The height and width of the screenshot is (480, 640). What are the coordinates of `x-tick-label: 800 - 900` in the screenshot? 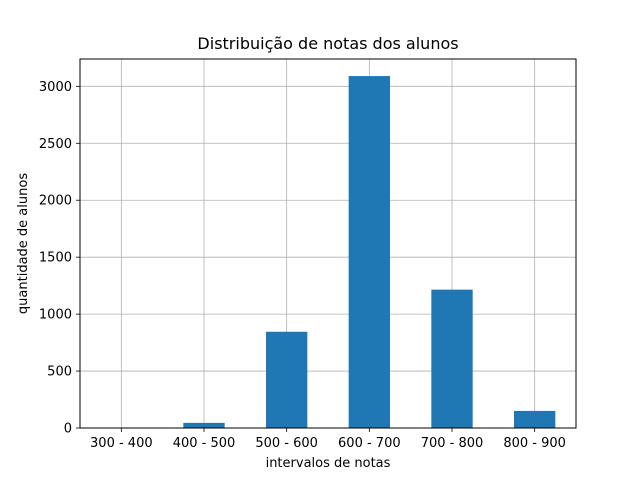 It's located at (534, 443).